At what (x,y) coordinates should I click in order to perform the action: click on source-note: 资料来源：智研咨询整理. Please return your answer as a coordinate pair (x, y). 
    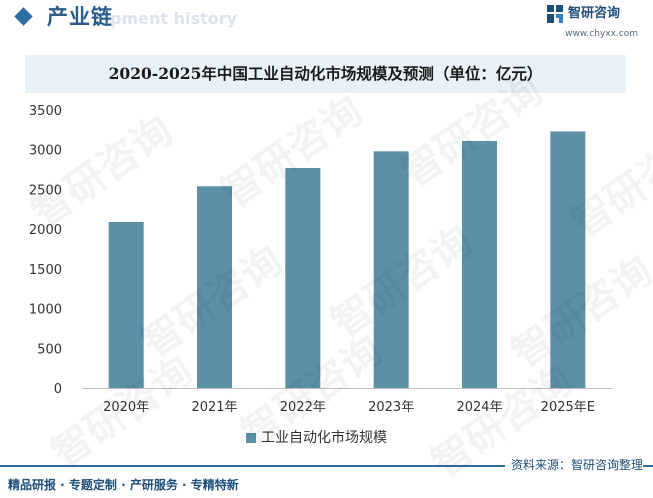
    Looking at the image, I should click on (573, 465).